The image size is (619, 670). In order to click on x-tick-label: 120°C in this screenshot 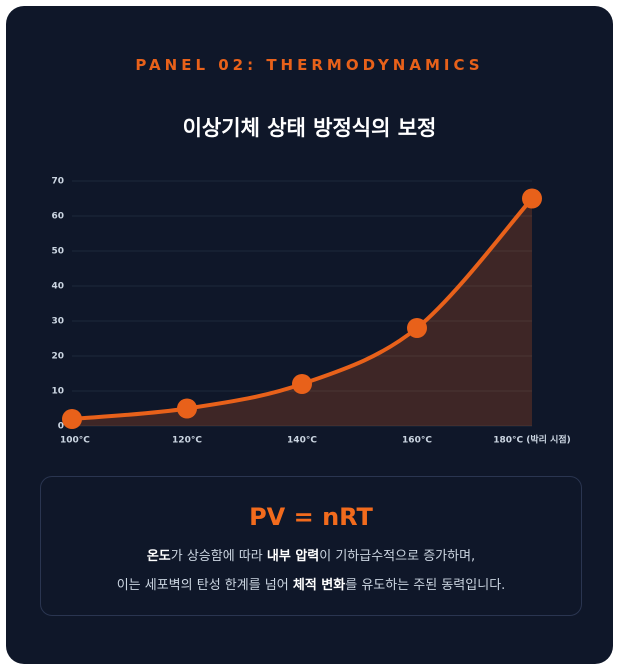, I will do `click(187, 441)`.